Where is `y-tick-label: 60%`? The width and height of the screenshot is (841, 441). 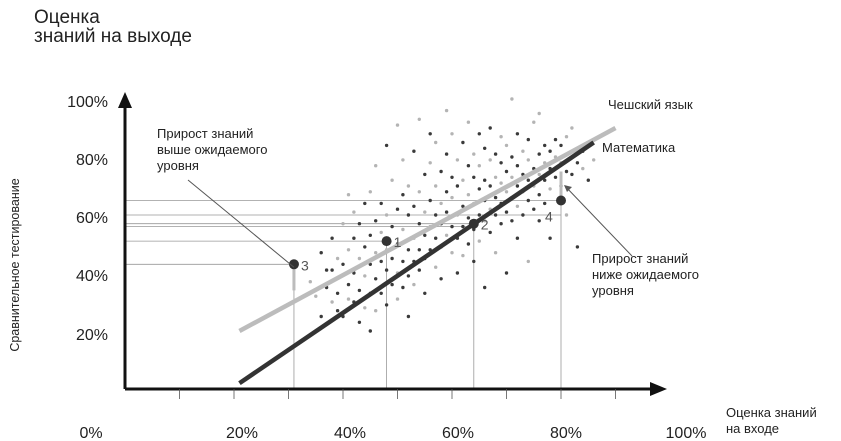
y-tick-label: 60% is located at coordinates (92, 218).